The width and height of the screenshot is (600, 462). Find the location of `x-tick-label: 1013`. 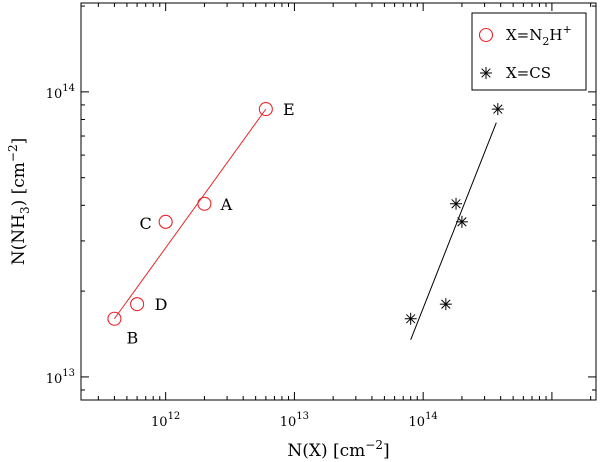

x-tick-label: 1013 is located at coordinates (294, 420).